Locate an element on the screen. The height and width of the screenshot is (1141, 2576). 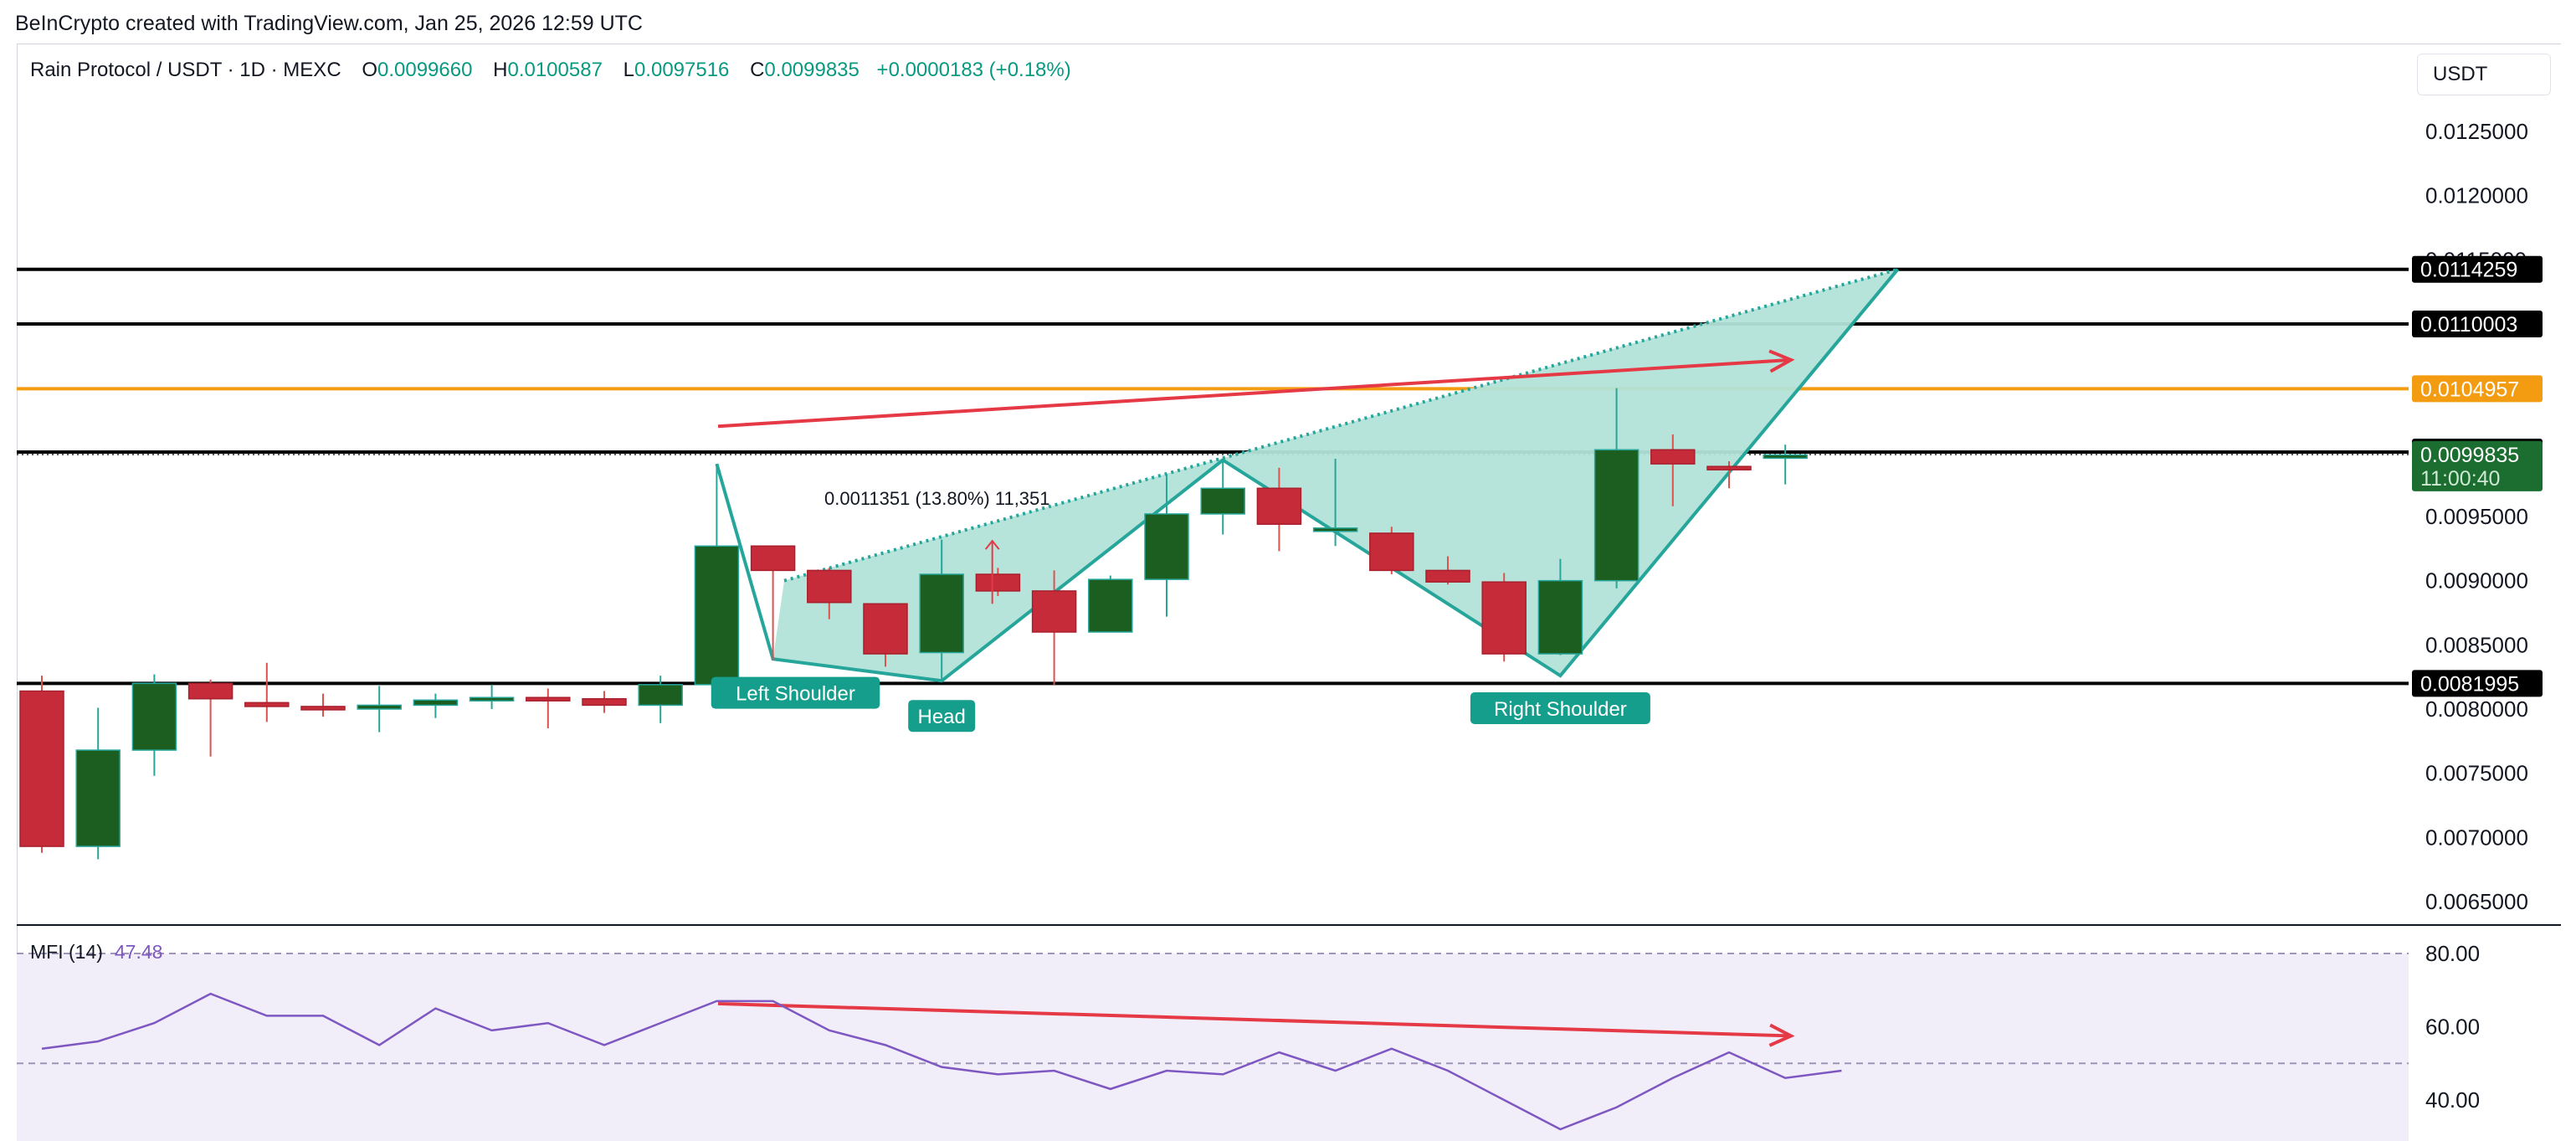
price-tick-label: 0.0085000 is located at coordinates (2476, 644).